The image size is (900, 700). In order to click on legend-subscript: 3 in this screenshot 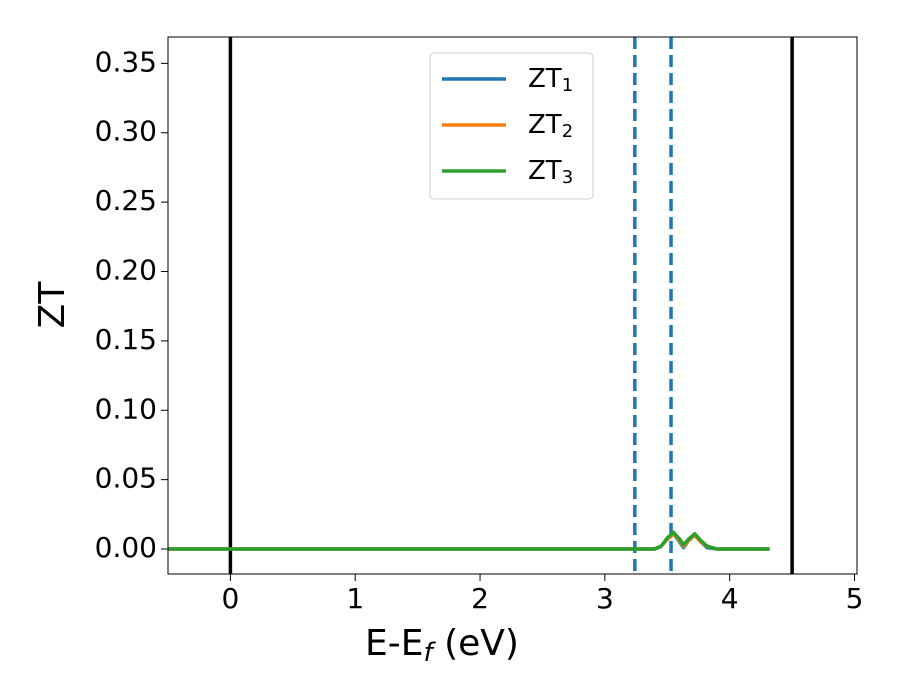, I will do `click(567, 177)`.